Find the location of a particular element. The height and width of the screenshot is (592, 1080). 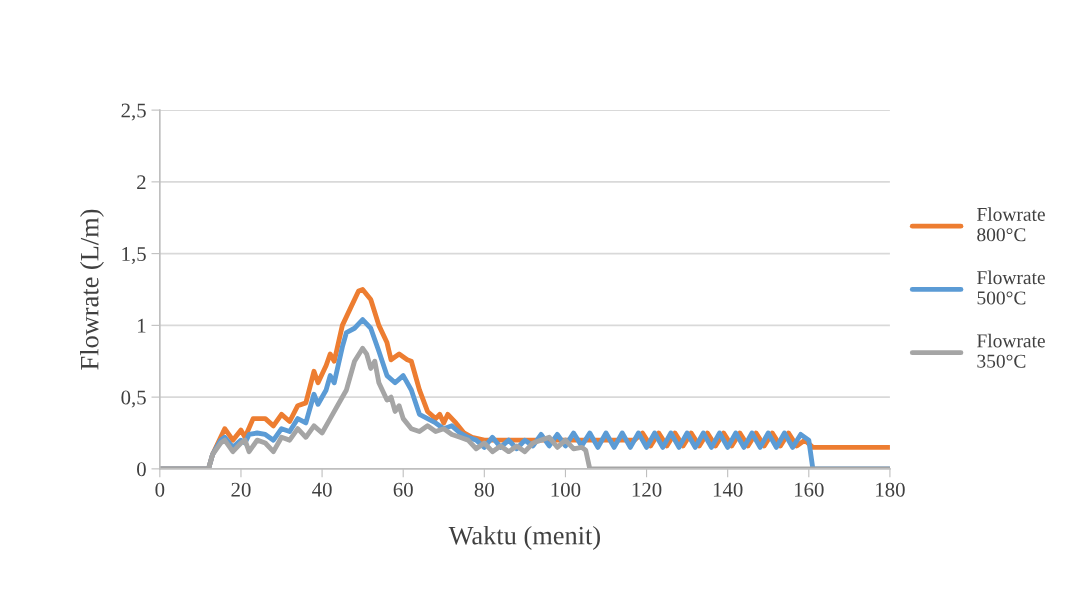

y-tick-label: 1 is located at coordinates (142, 325).